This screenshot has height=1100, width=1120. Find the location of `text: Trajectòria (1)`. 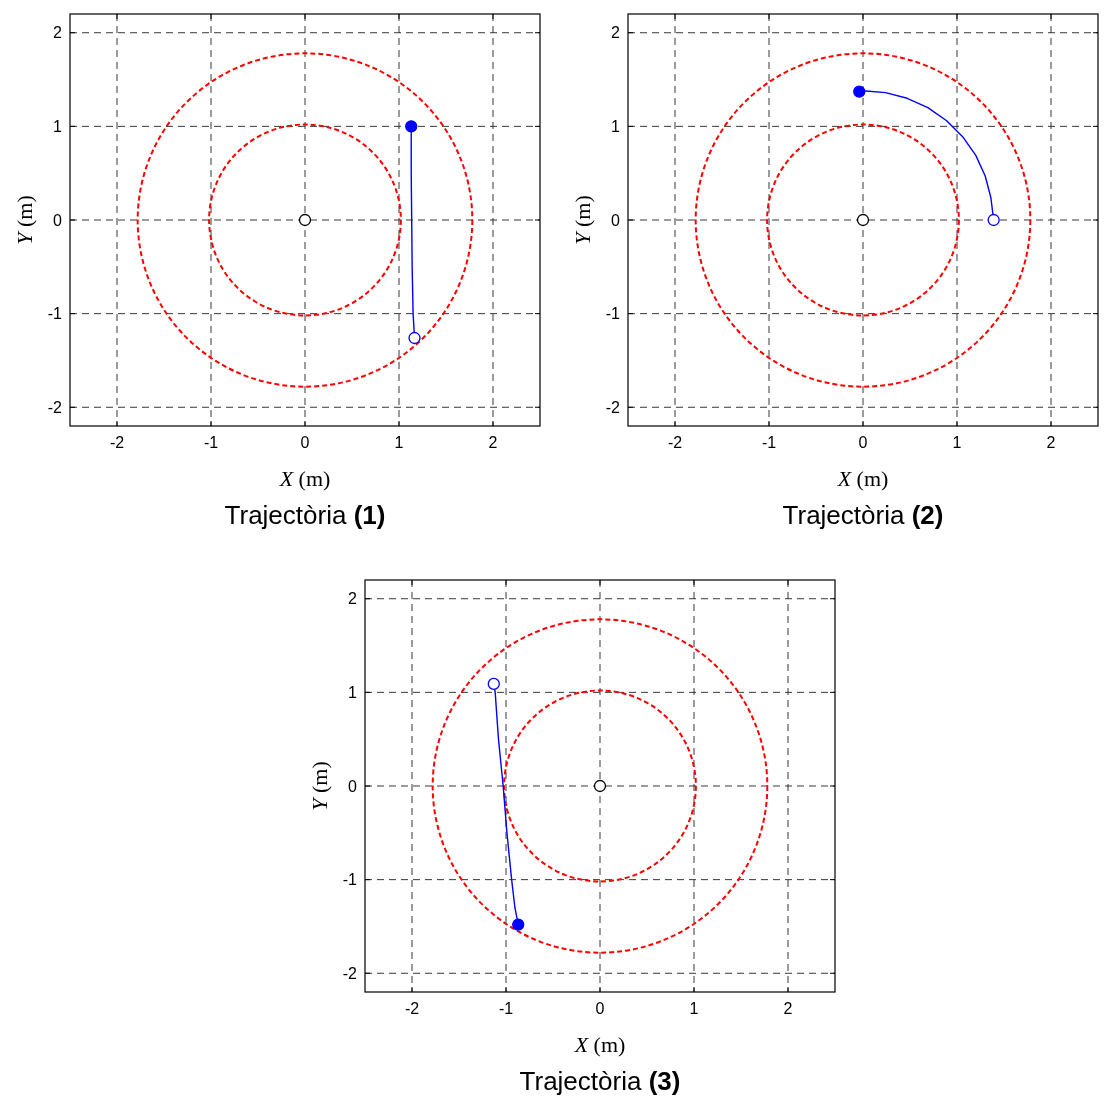

text: Trajectòria (1) is located at coordinates (305, 515).